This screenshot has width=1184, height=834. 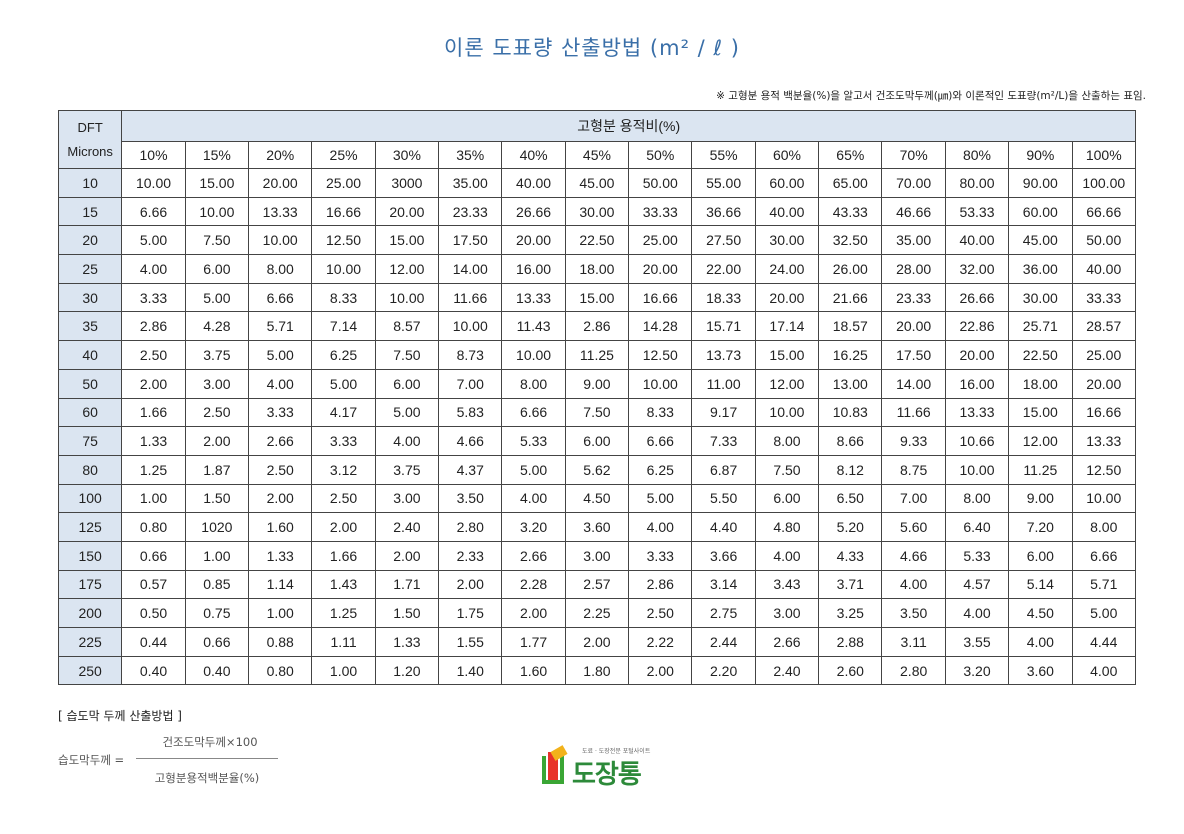 I want to click on table-cell: 18.00, so click(x=1040, y=383).